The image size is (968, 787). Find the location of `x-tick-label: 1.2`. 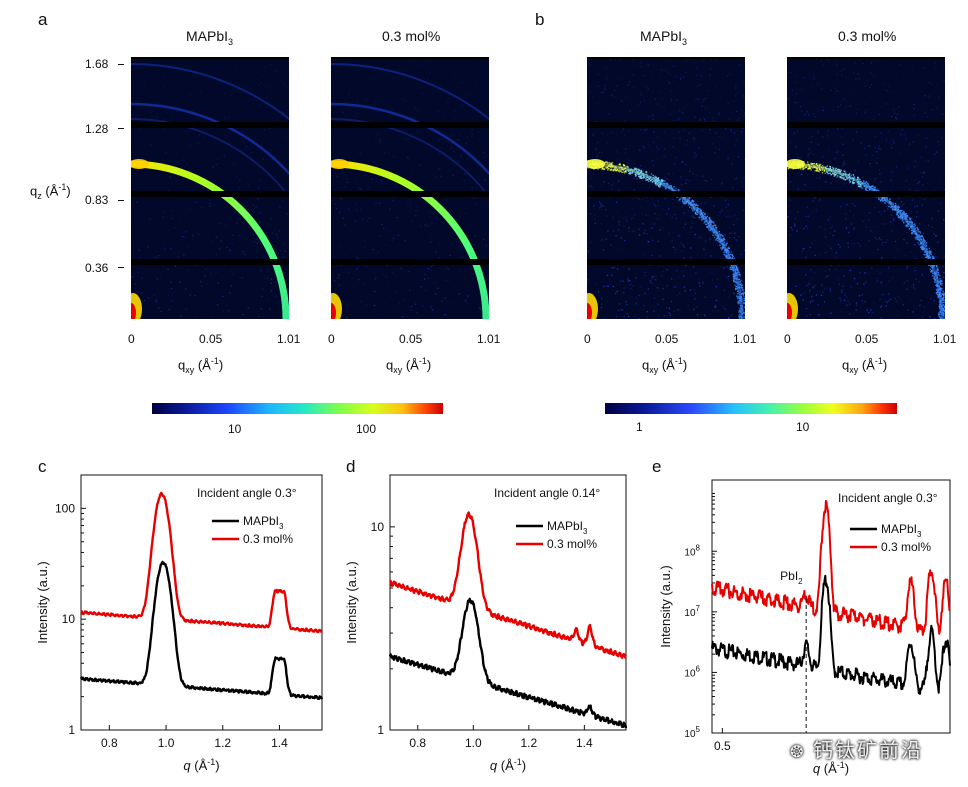

x-tick-label: 1.2 is located at coordinates (528, 743).